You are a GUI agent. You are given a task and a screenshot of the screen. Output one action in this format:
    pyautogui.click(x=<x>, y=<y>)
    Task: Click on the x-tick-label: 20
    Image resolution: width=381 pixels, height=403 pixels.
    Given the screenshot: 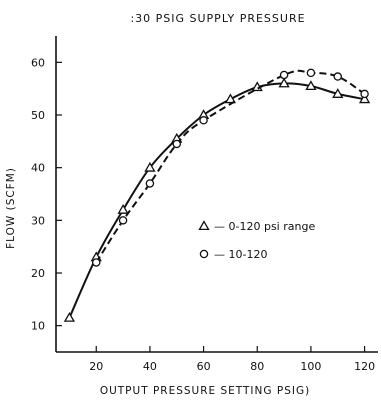 What is the action you would take?
    pyautogui.click(x=96, y=366)
    